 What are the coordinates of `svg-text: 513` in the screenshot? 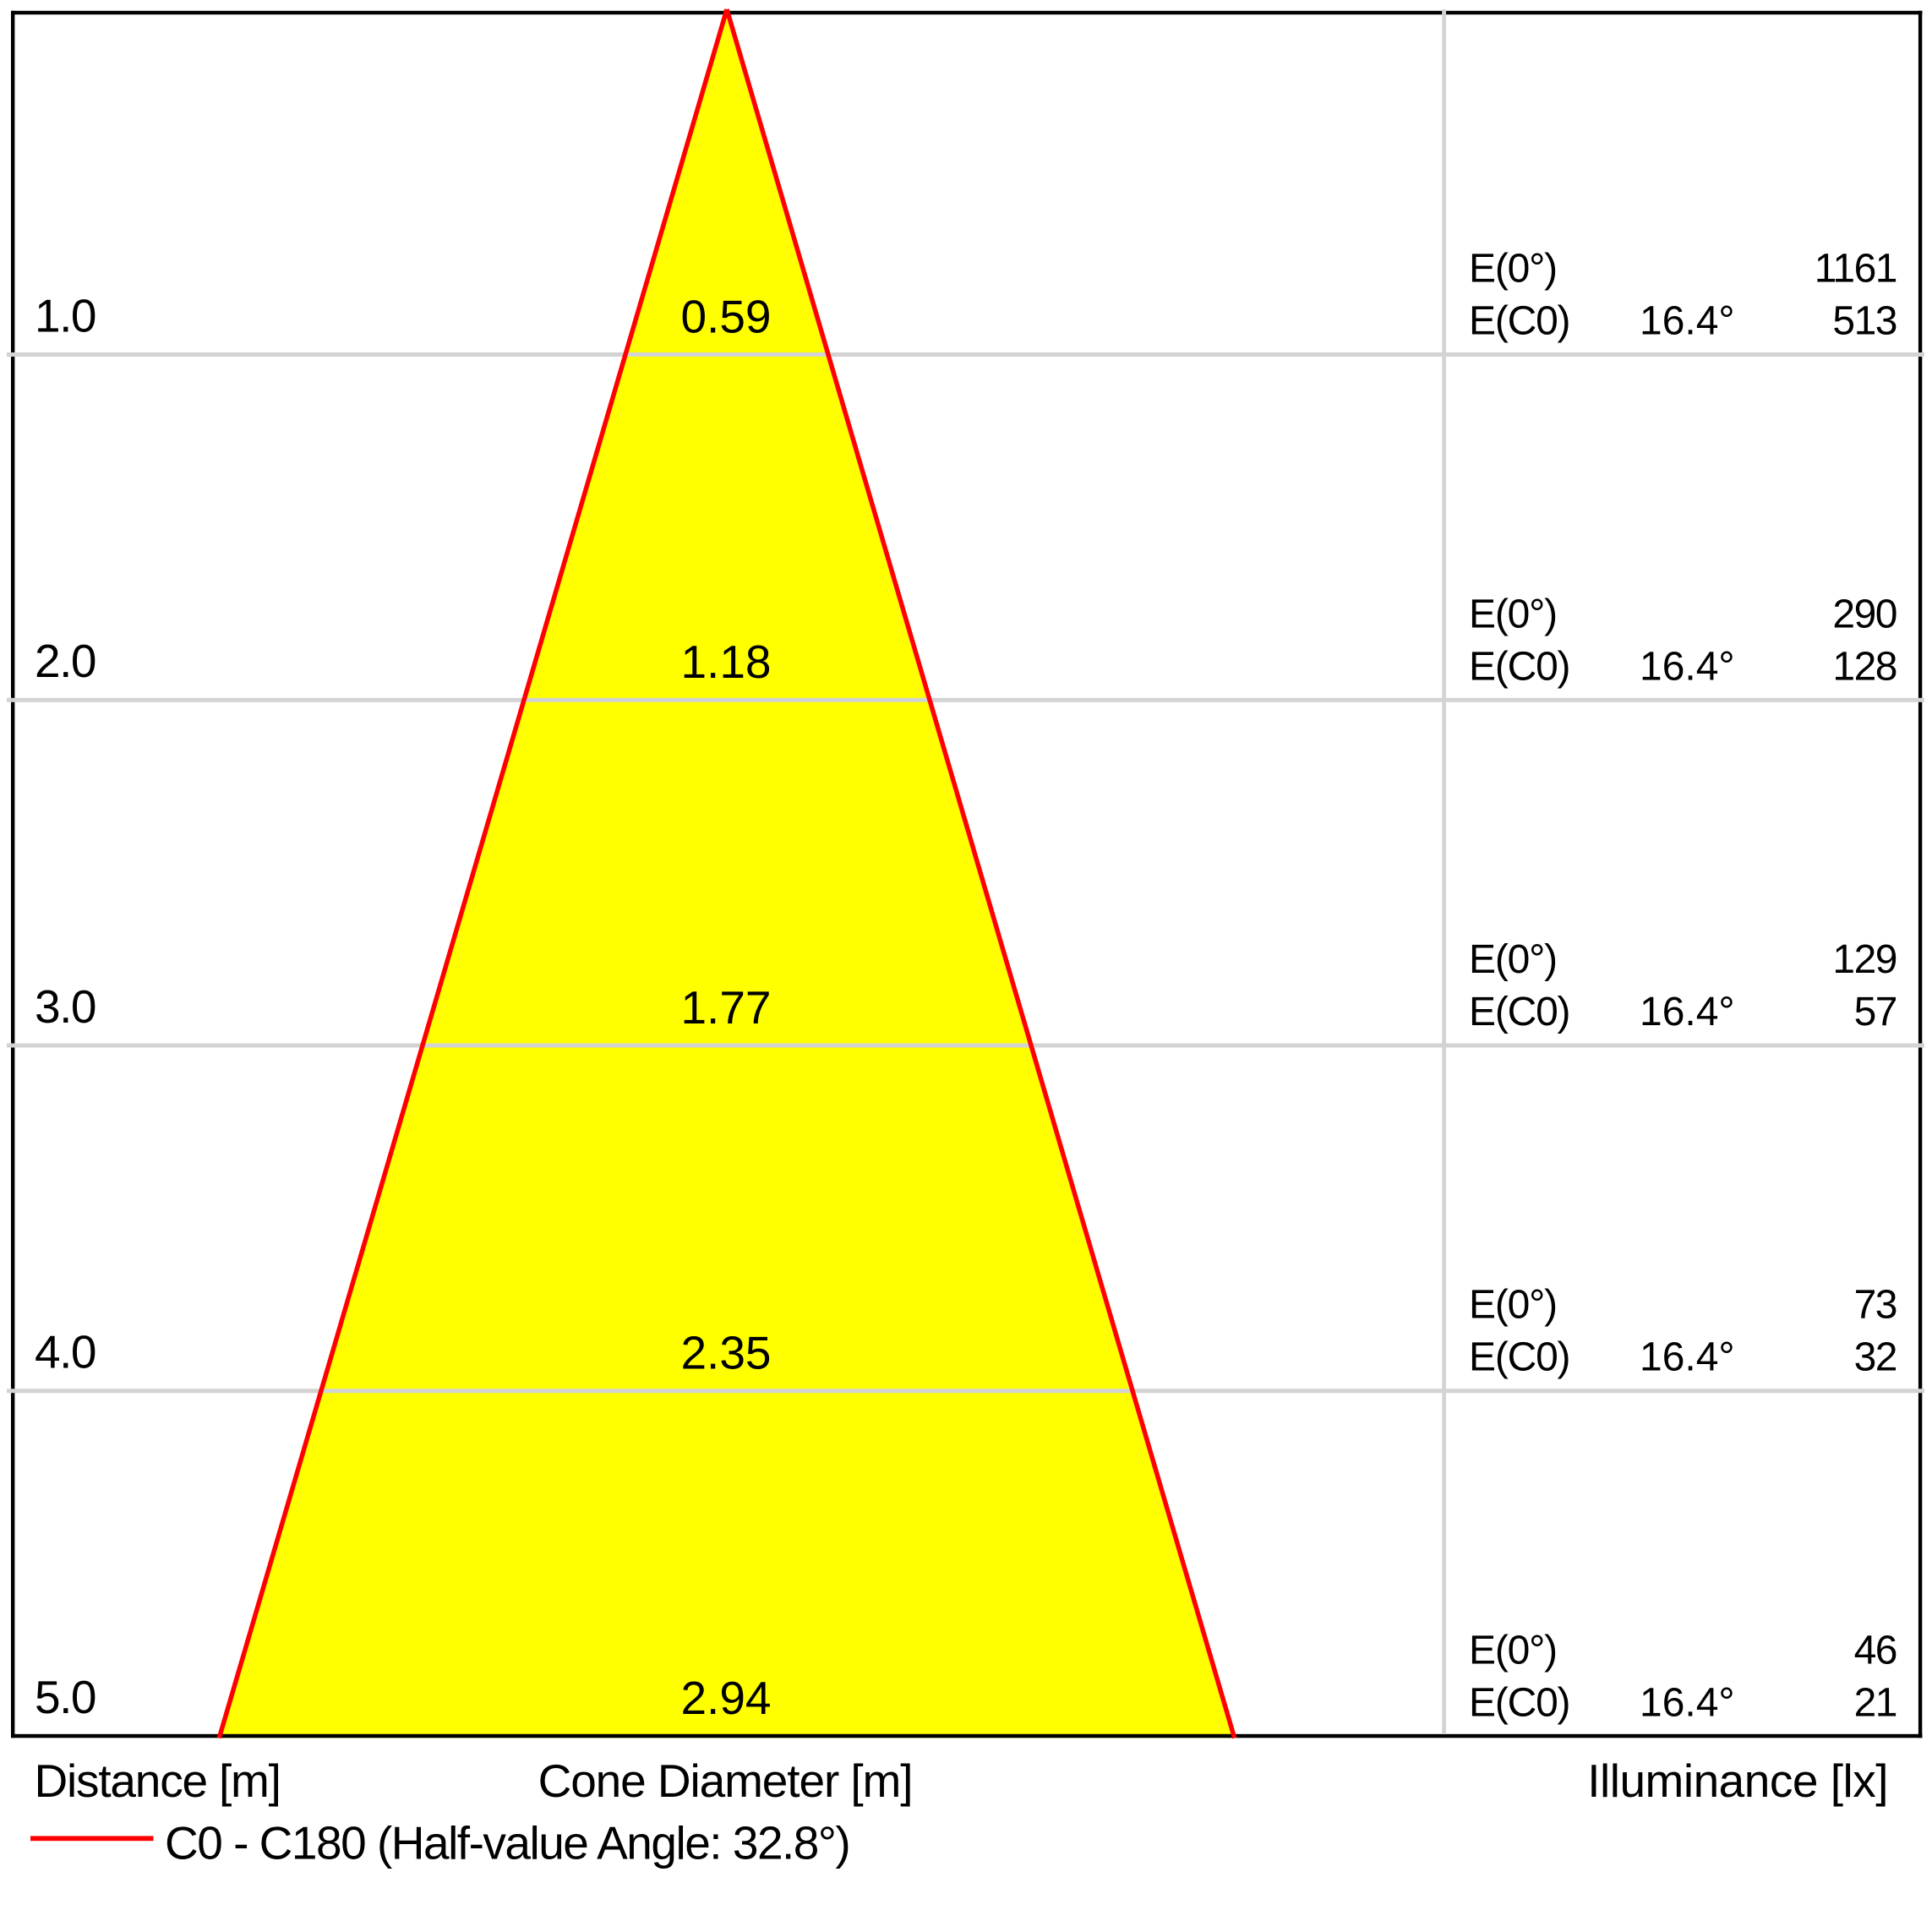 It's located at (1865, 321).